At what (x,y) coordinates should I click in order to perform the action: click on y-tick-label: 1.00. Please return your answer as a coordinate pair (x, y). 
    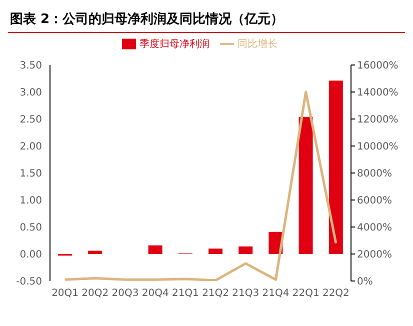
    Looking at the image, I should click on (31, 201).